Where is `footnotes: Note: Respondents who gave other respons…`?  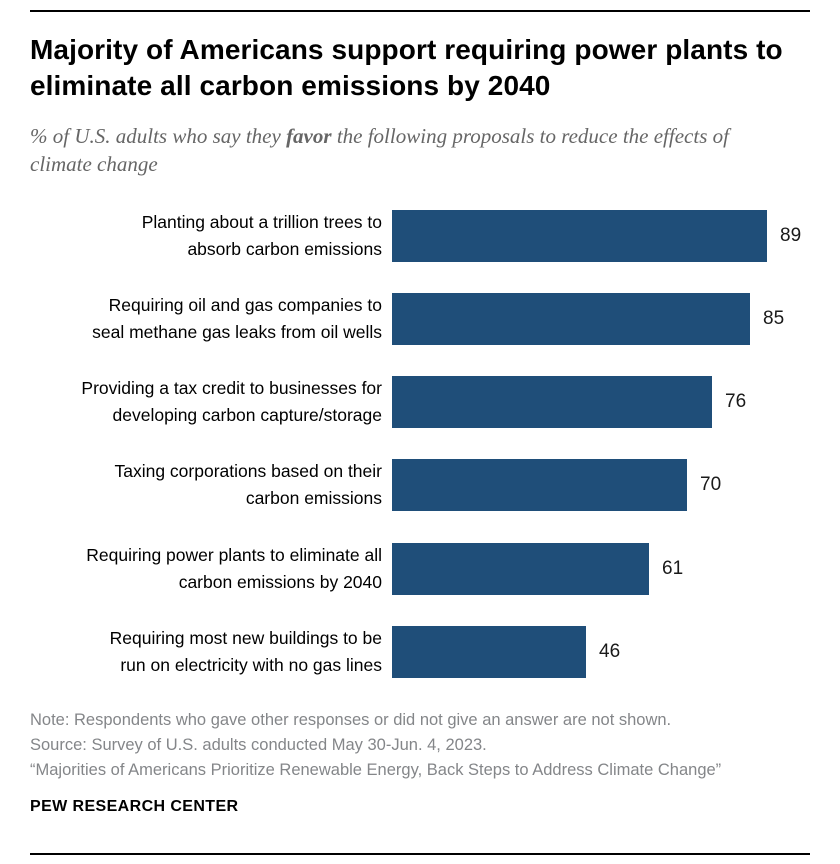 footnotes: Note: Respondents who gave other respons… is located at coordinates (420, 745).